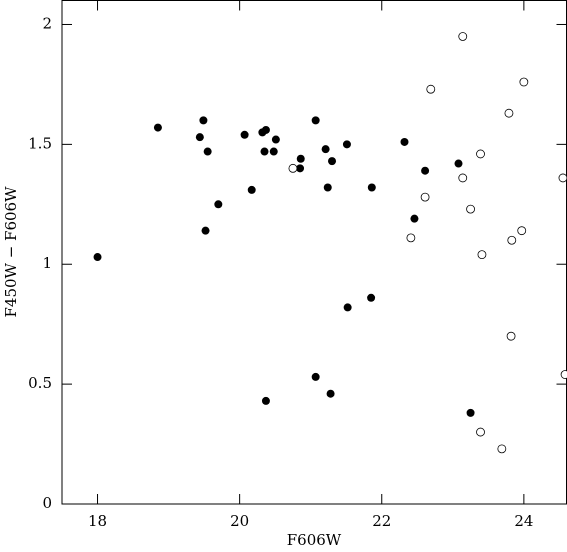 Image resolution: width=567 pixels, height=552 pixels. What do you see at coordinates (47, 263) in the screenshot?
I see `y-tick-label: 1` at bounding box center [47, 263].